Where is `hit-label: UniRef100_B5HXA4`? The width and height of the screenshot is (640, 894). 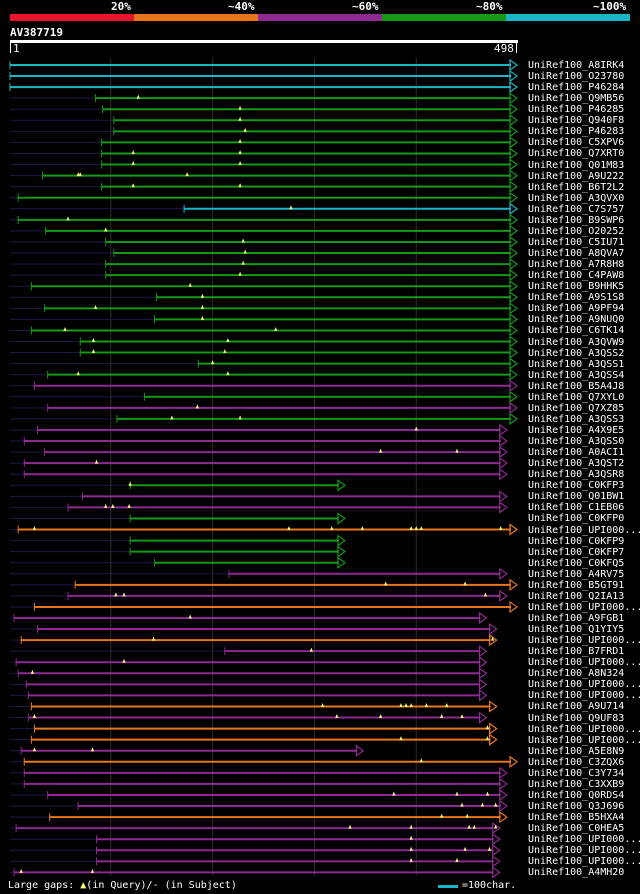 hit-label: UniRef100_B5HXA4 is located at coordinates (576, 818).